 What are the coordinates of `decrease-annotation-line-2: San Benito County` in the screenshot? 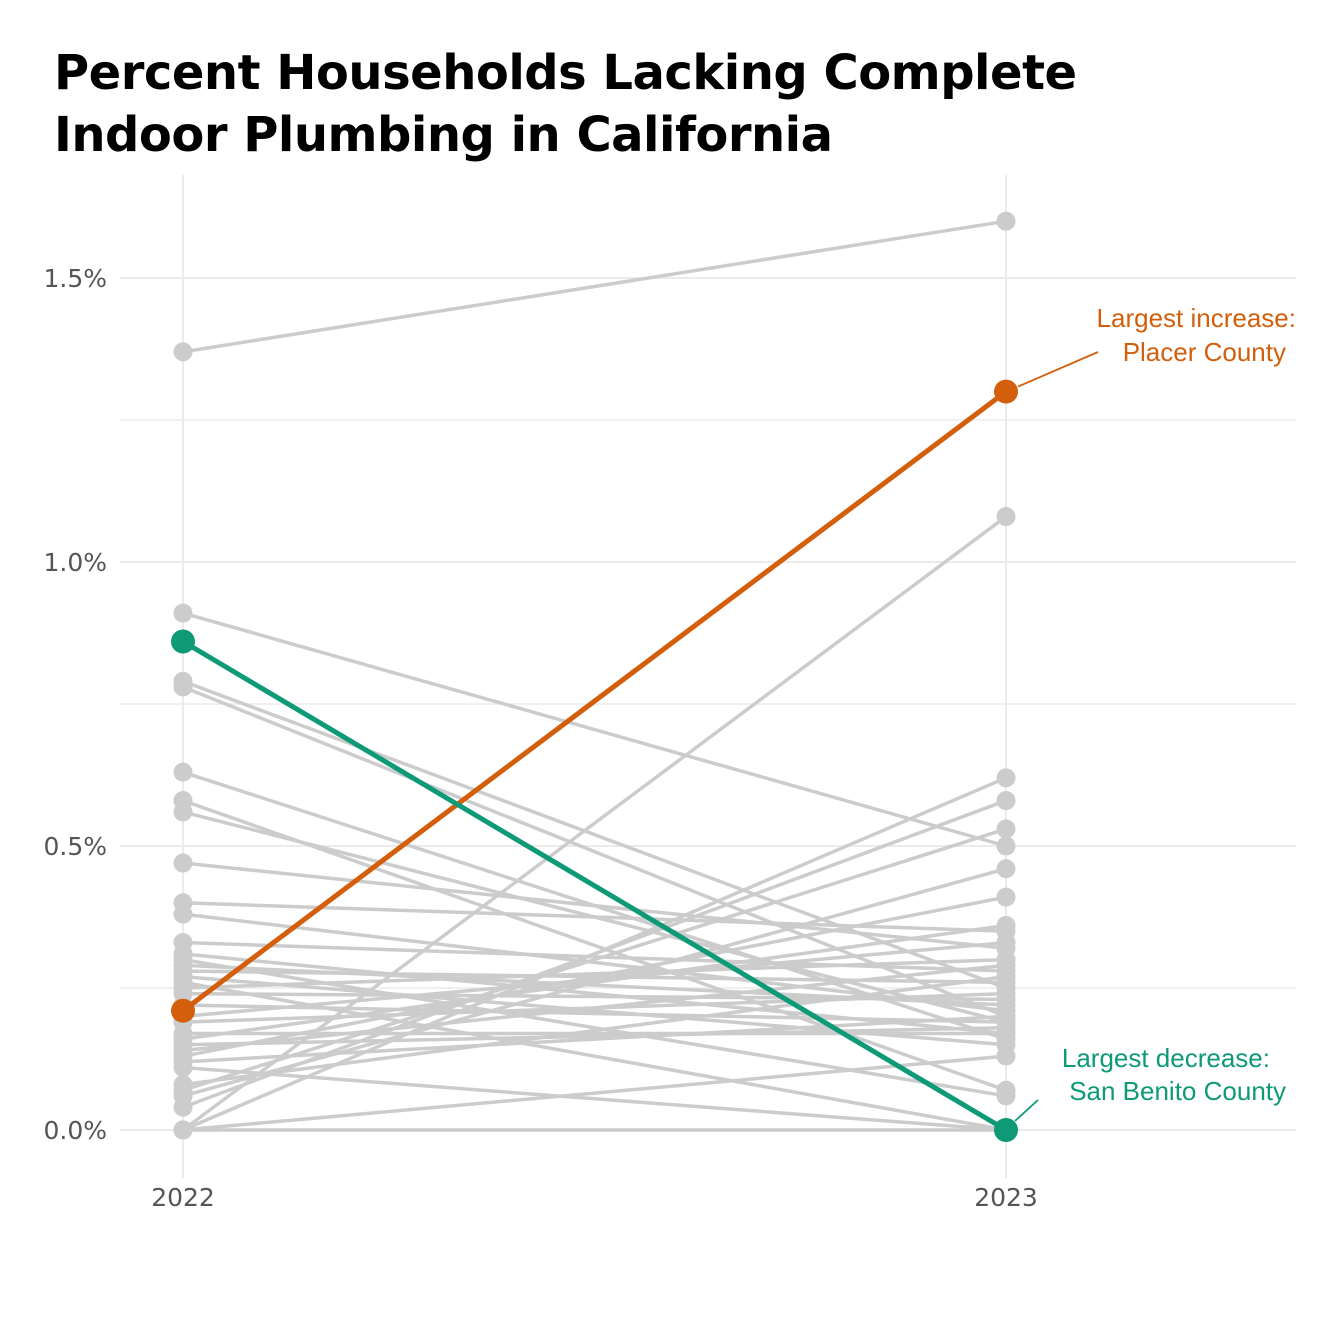 It's located at (1177, 1091).